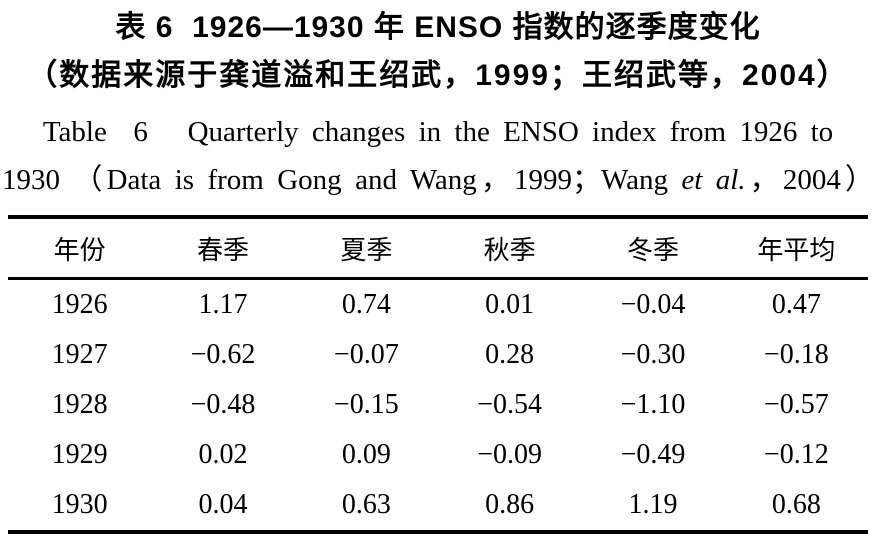  Describe the element at coordinates (79, 304) in the screenshot. I see `cell-year: 1926` at that location.